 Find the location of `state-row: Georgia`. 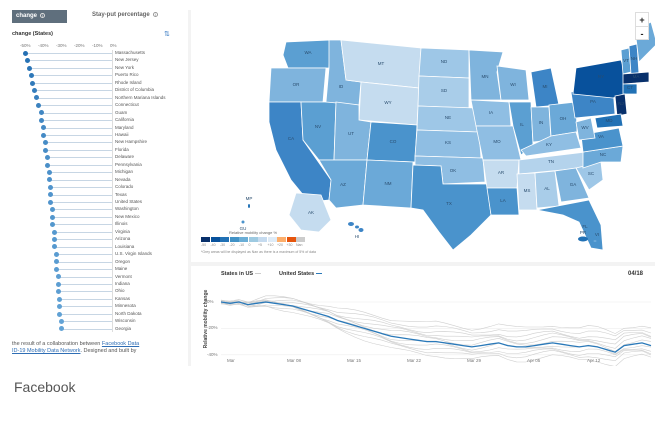

state-row: Georgia is located at coordinates (100, 329).